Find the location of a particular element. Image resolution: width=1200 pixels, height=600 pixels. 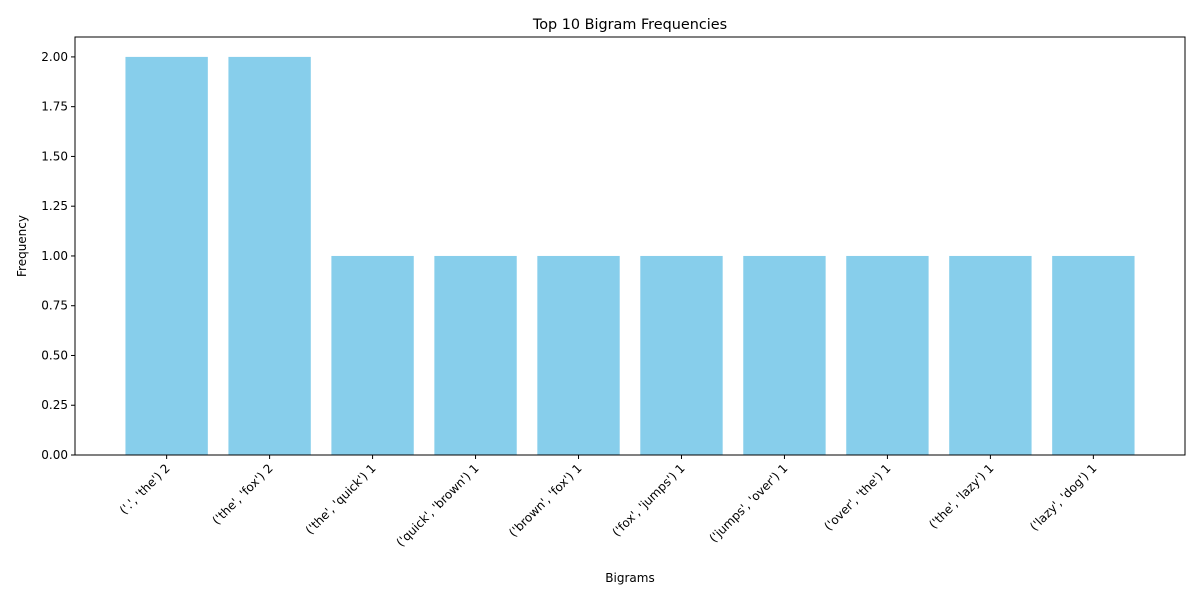

x-tick-label: ('jumps', 'over') 1 is located at coordinates (748, 503).